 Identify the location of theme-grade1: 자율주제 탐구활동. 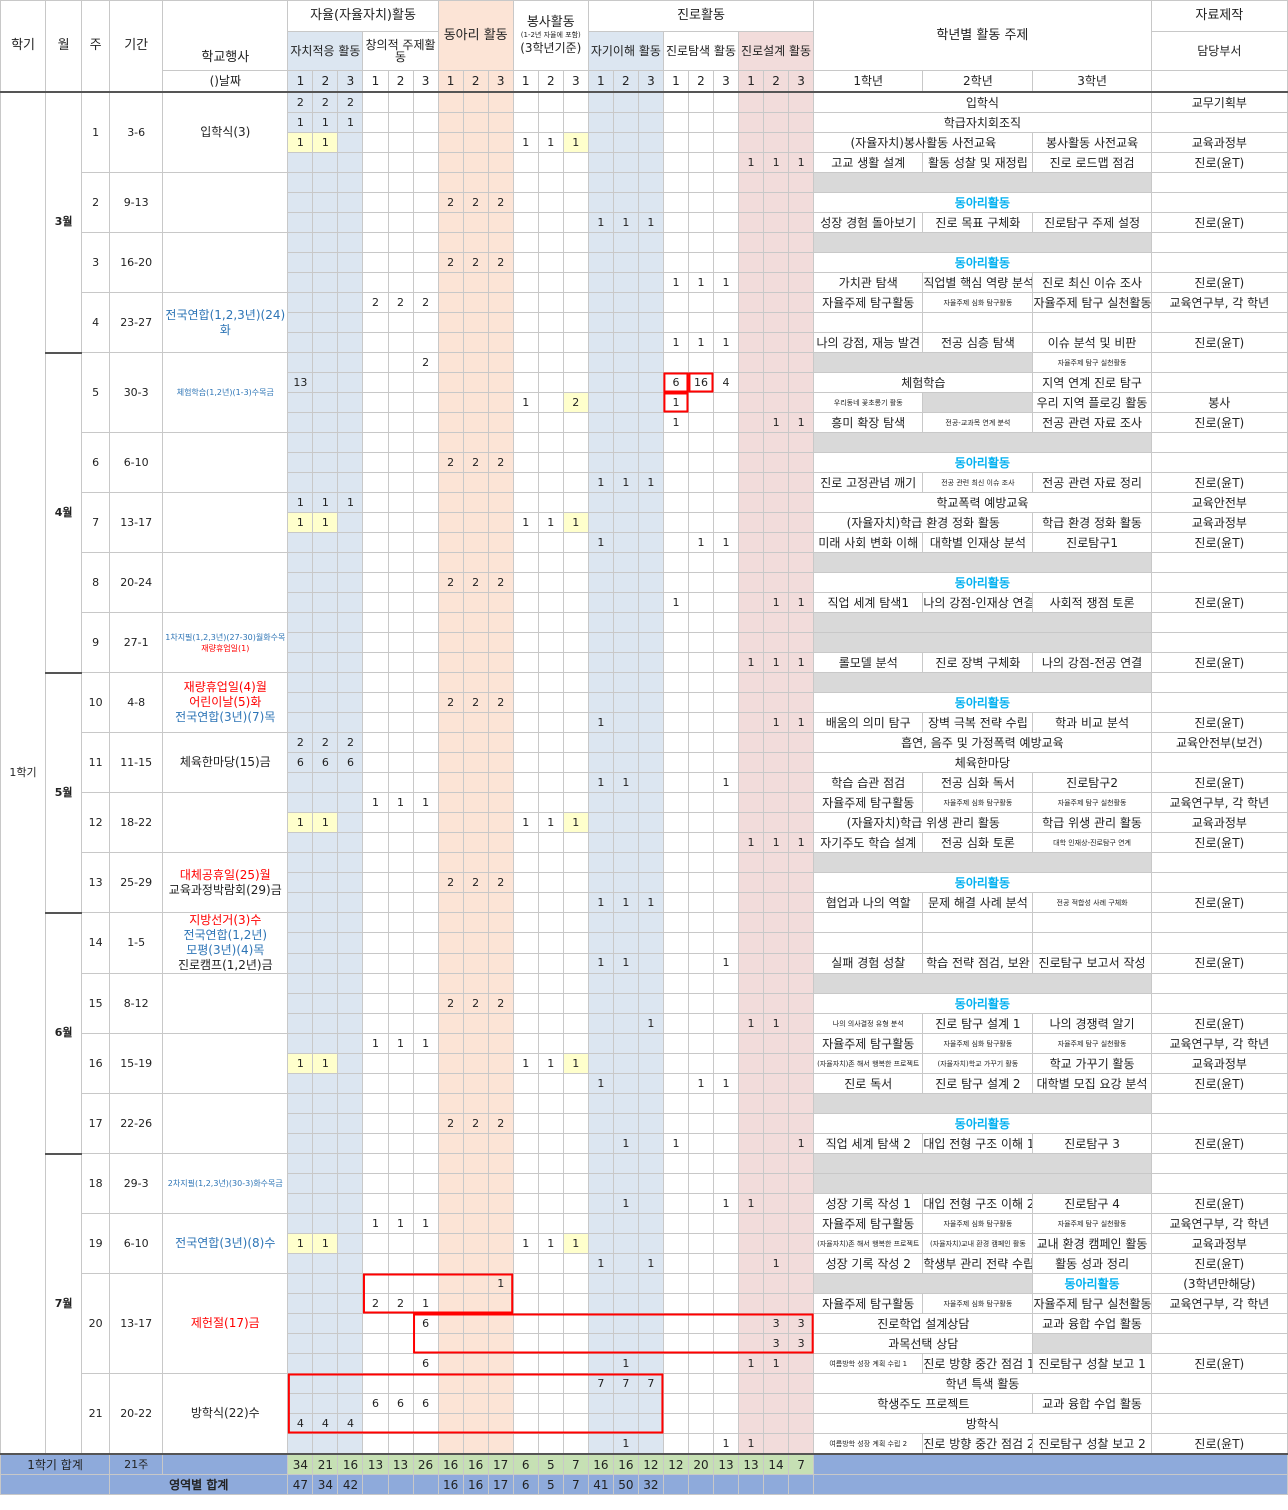
(868, 1043).